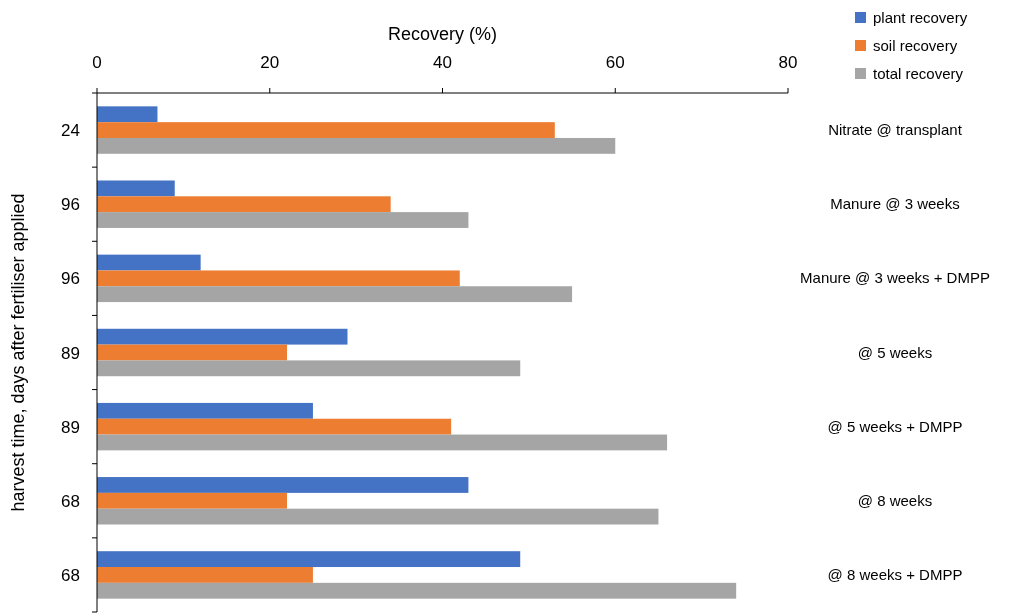 This screenshot has height=616, width=1013. Describe the element at coordinates (895, 352) in the screenshot. I see `text: @ 5 weeks` at that location.